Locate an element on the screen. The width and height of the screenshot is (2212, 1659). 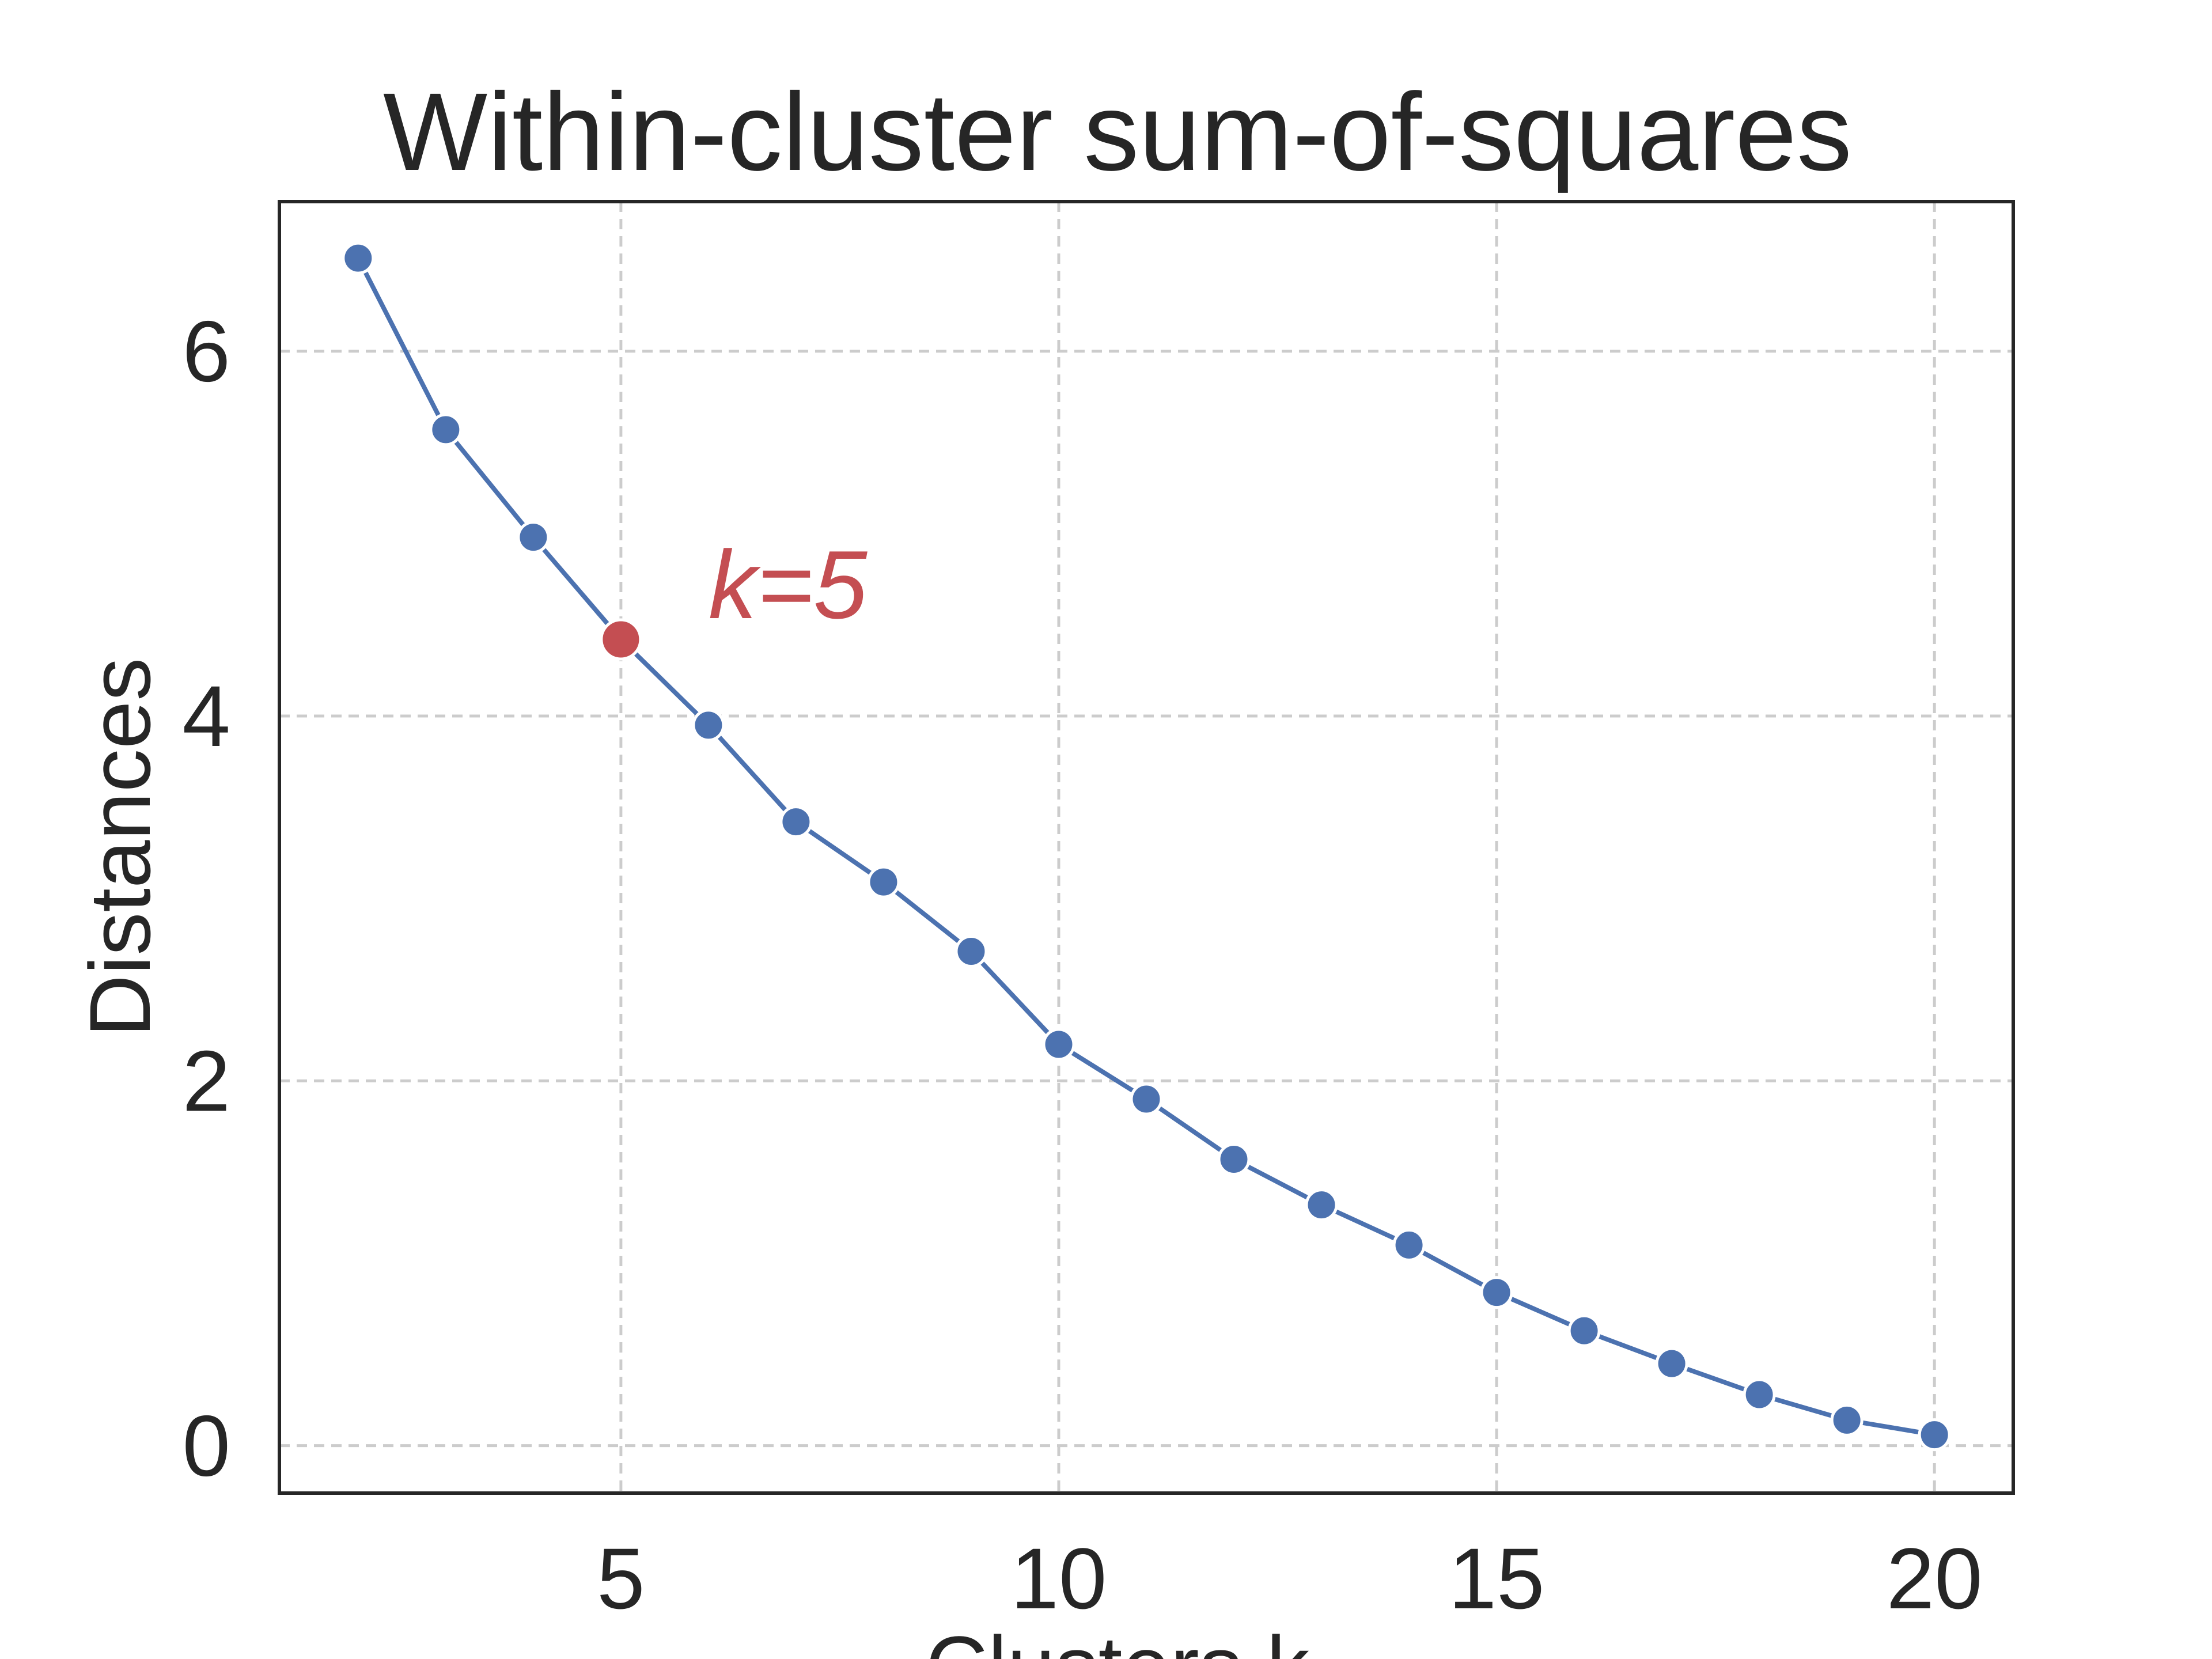
x-tick-label: 10 is located at coordinates (1059, 1578).